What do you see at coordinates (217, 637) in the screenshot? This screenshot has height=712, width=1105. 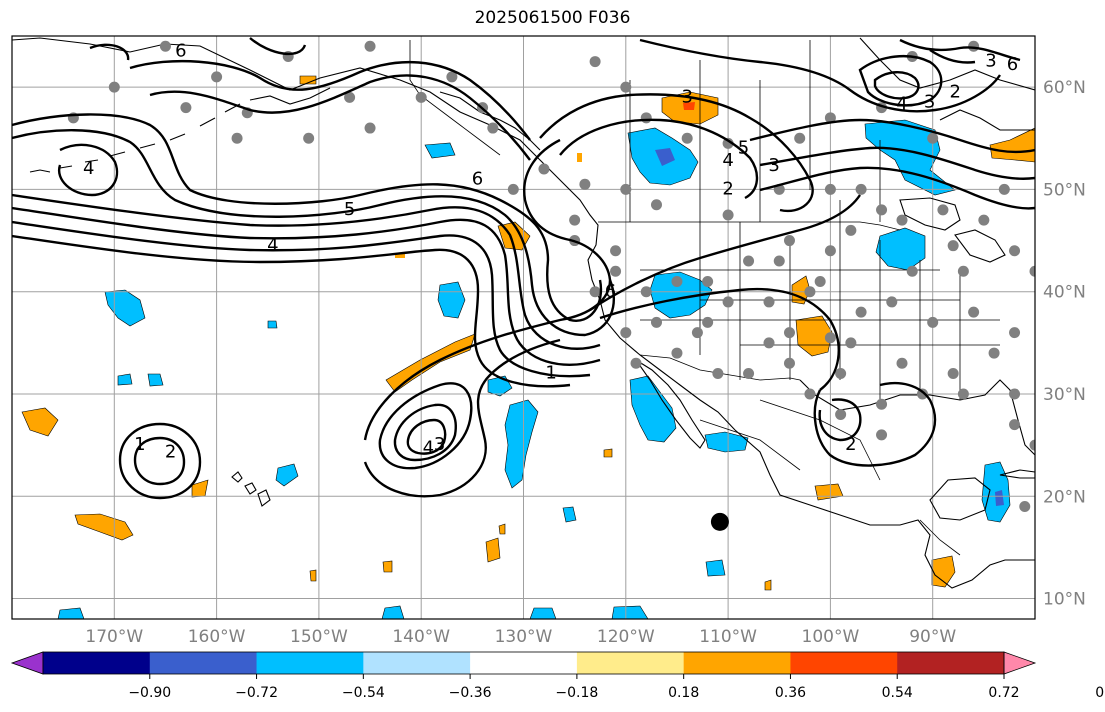 I see `lon-label: 160°W` at bounding box center [217, 637].